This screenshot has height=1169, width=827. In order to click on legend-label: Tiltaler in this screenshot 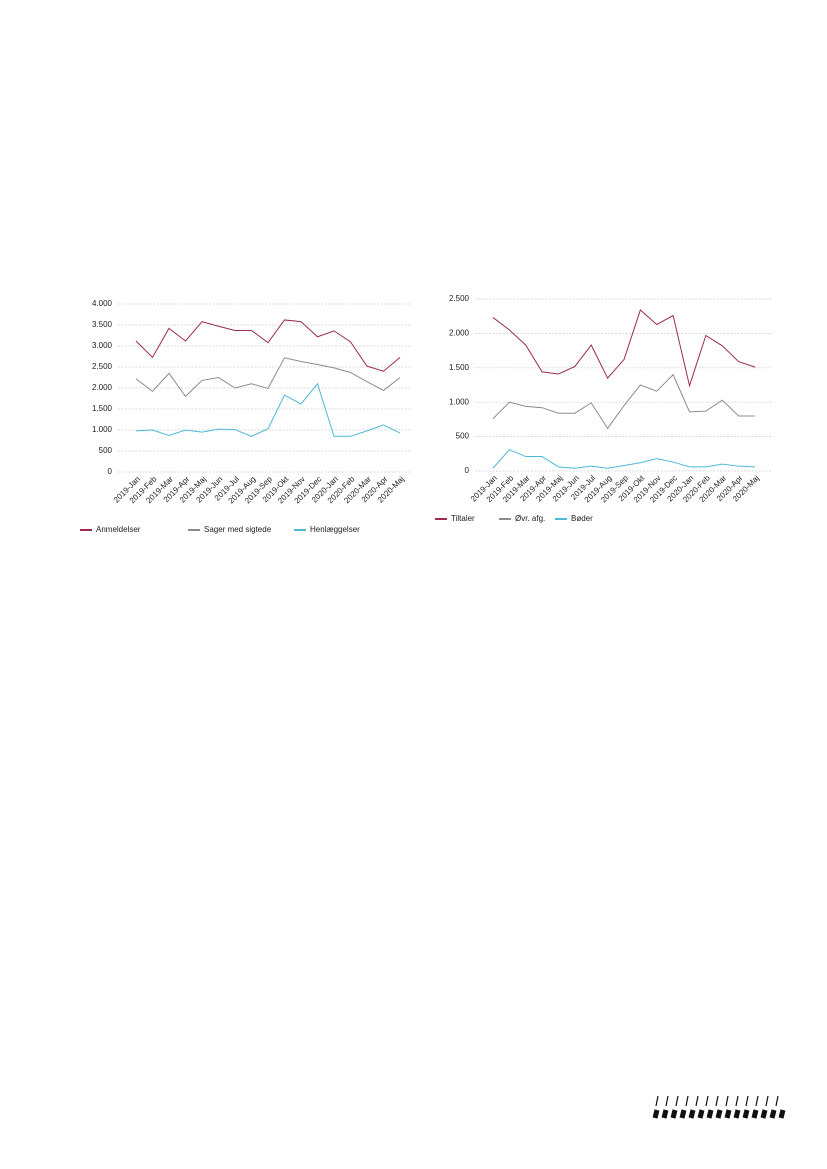, I will do `click(463, 518)`.